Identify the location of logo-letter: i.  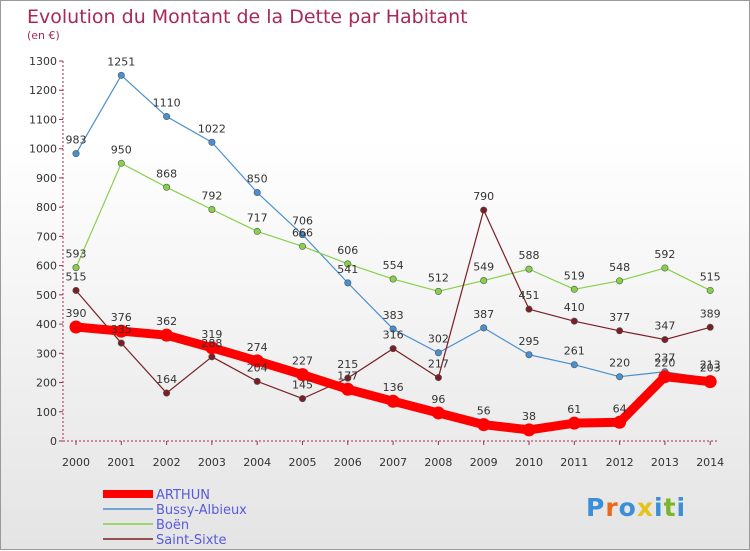
(659, 507).